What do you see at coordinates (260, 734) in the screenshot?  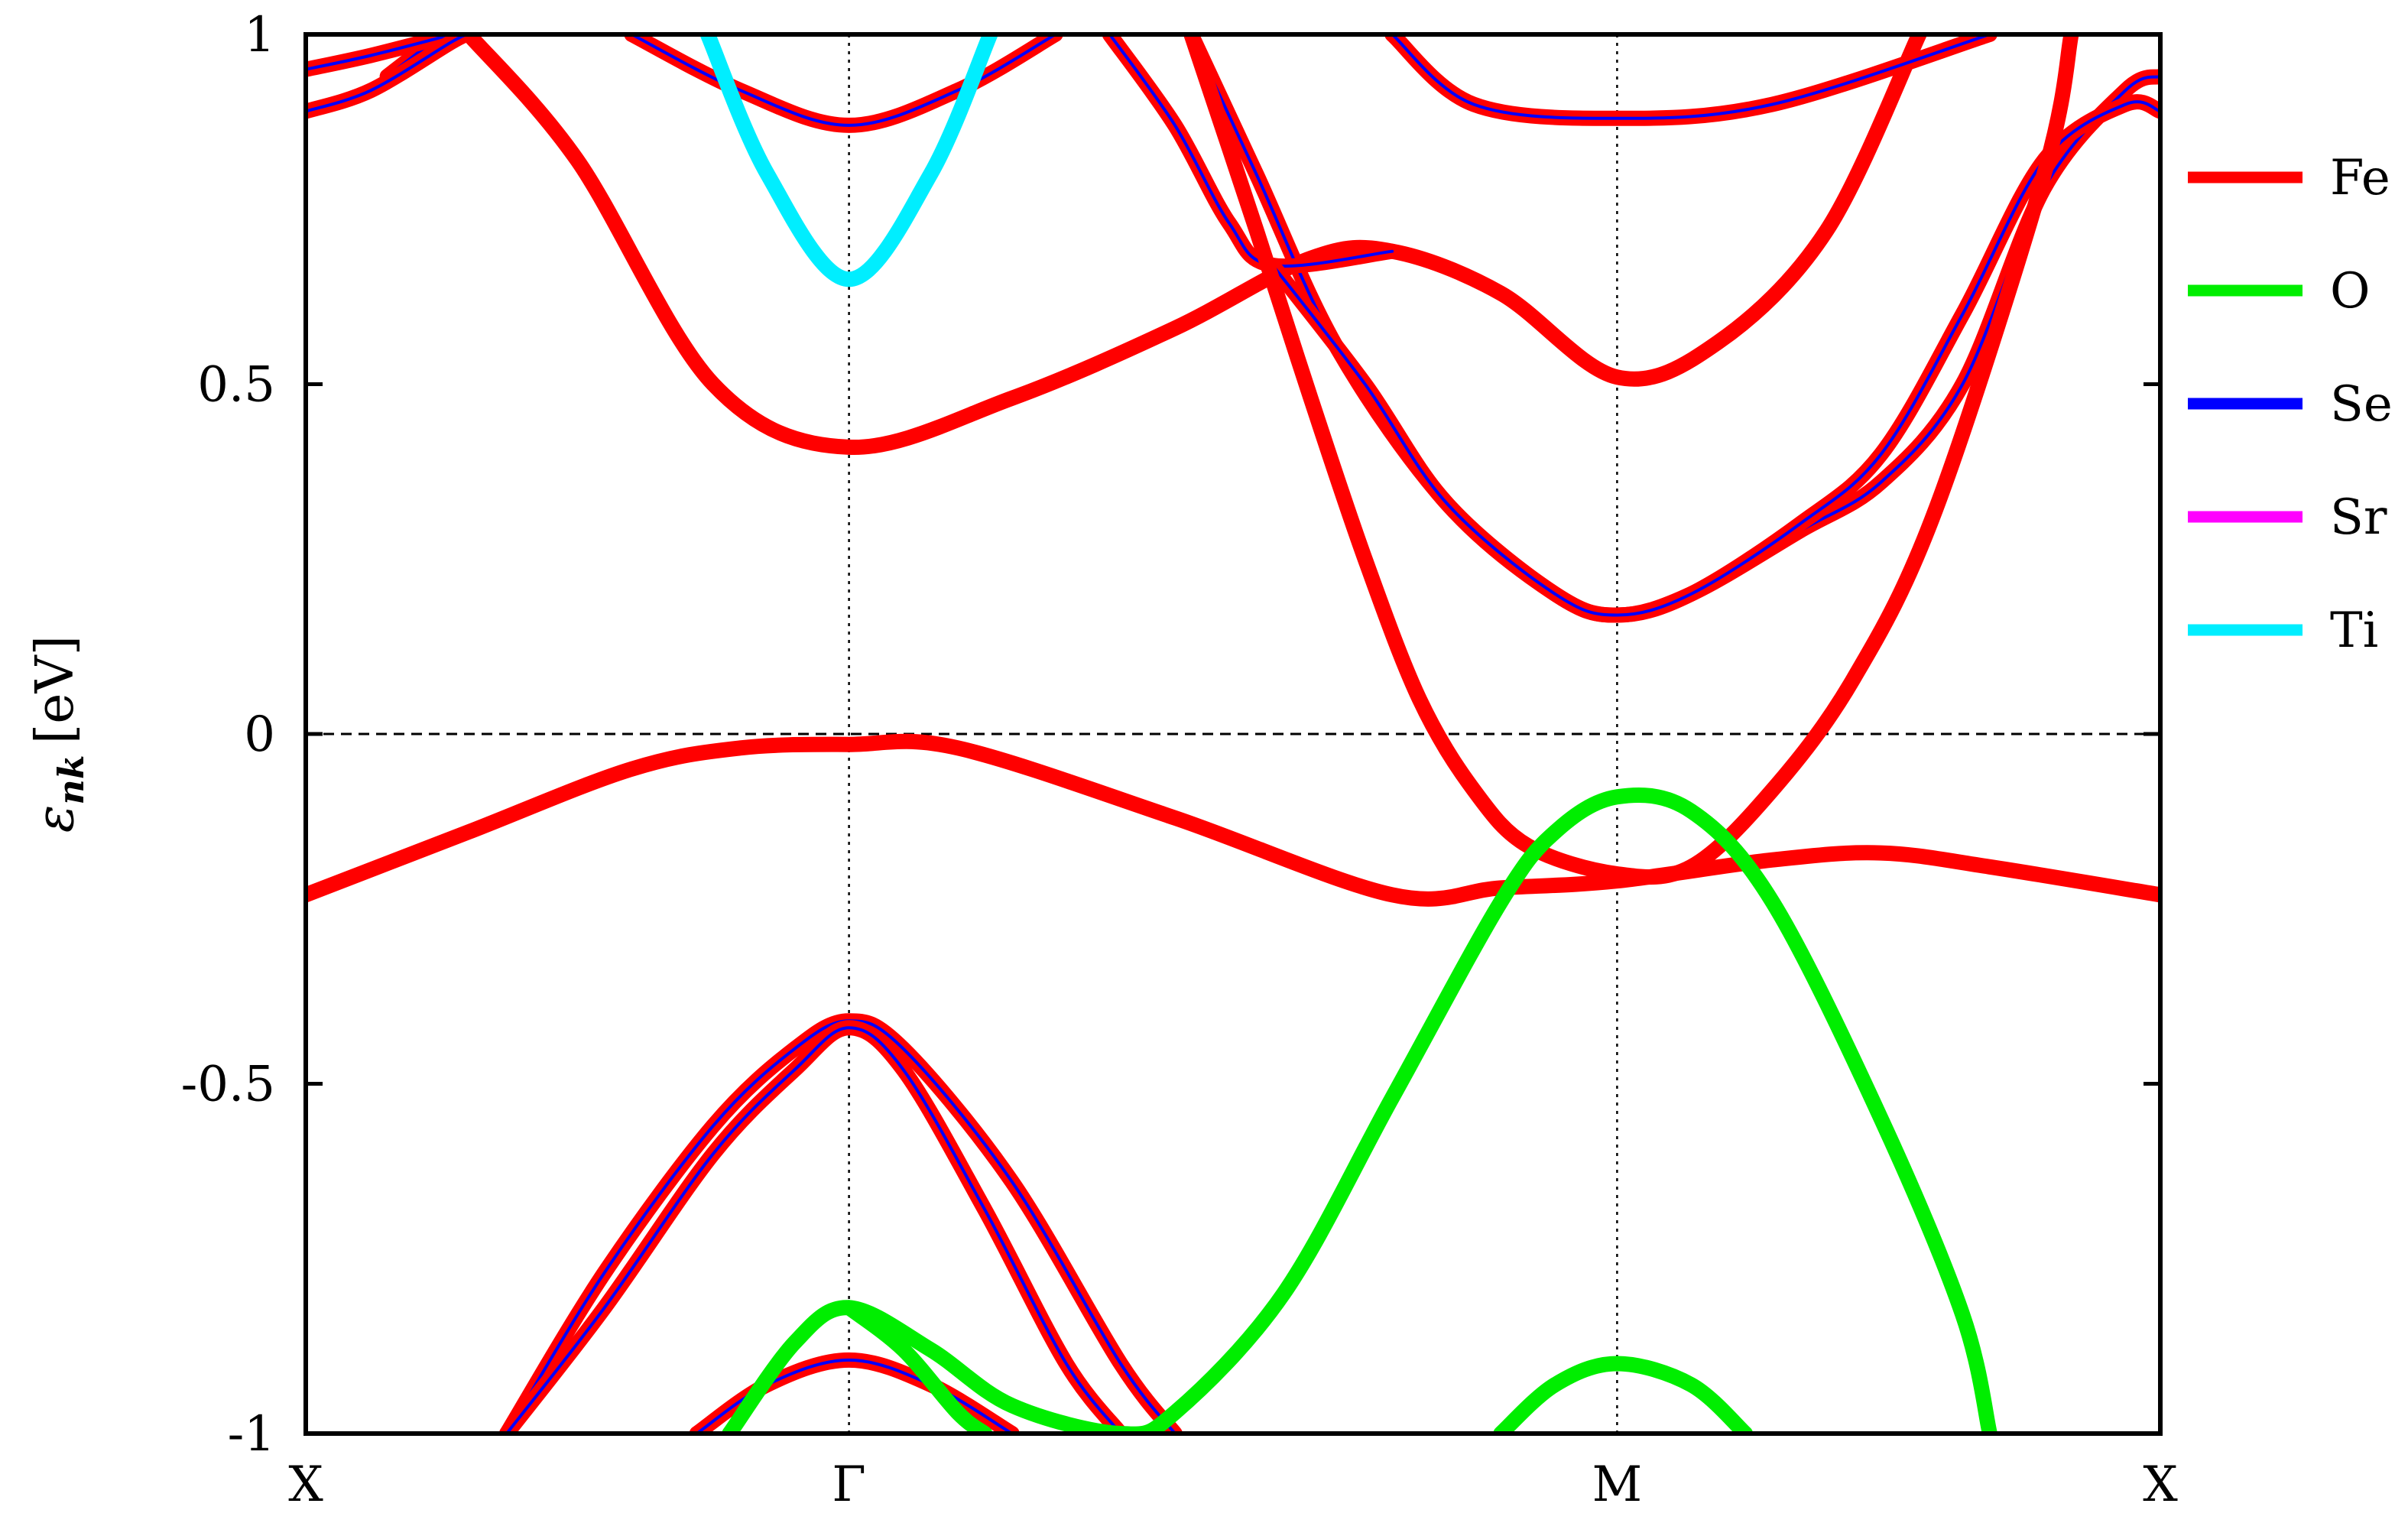 I see `y-tick-label-2: 0` at bounding box center [260, 734].